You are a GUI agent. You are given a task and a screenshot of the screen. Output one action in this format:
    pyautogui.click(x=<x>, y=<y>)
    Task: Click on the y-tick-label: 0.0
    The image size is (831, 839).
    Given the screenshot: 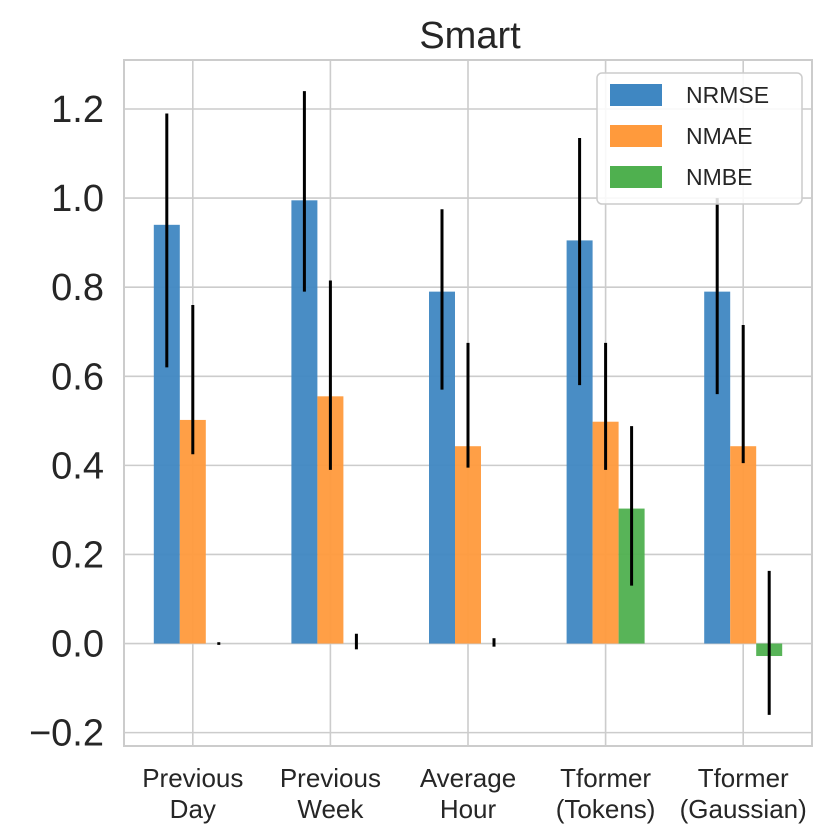 What is the action you would take?
    pyautogui.click(x=77, y=645)
    